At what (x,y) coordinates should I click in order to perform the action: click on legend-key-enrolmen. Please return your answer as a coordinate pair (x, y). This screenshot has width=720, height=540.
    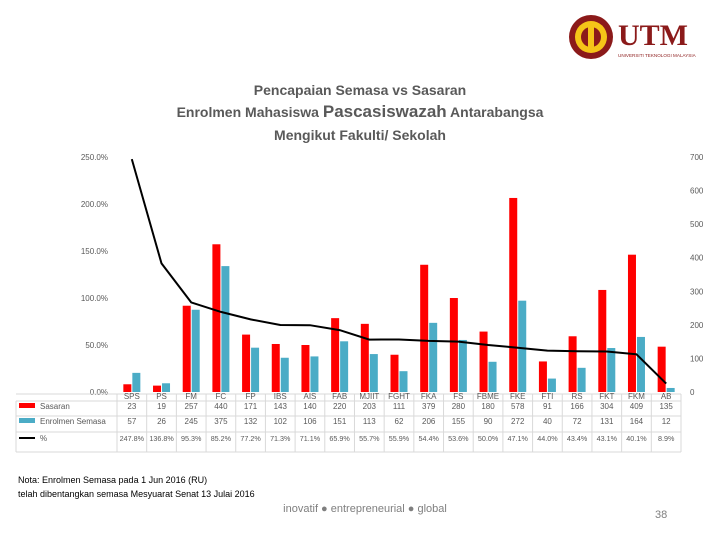
    Looking at the image, I should click on (27, 420).